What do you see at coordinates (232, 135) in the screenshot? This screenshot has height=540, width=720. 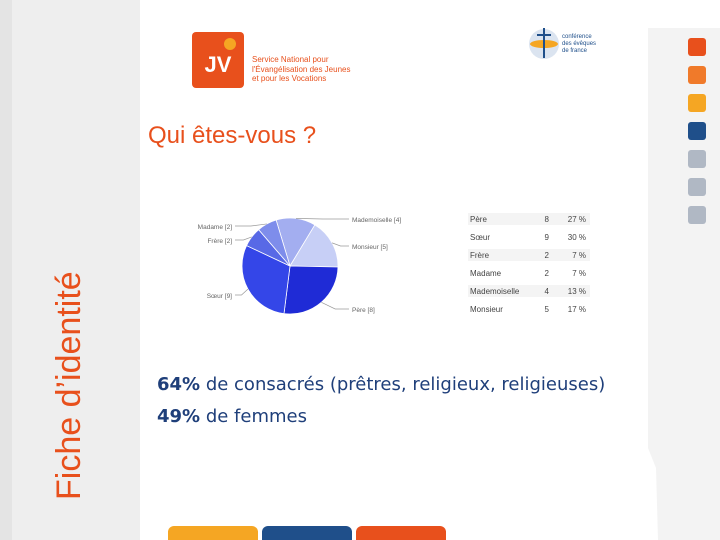 I see `page-title: Qui êtes-vous ?` at bounding box center [232, 135].